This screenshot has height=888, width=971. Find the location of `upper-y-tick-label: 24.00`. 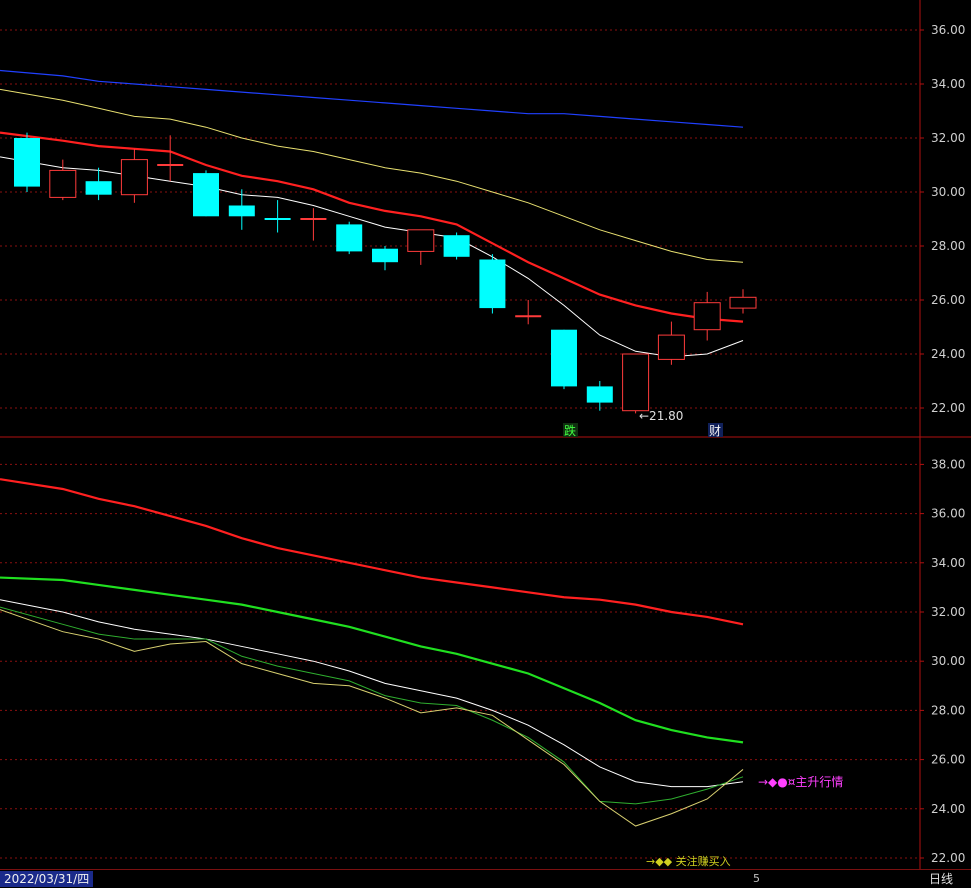

upper-y-tick-label: 24.00 is located at coordinates (948, 354).